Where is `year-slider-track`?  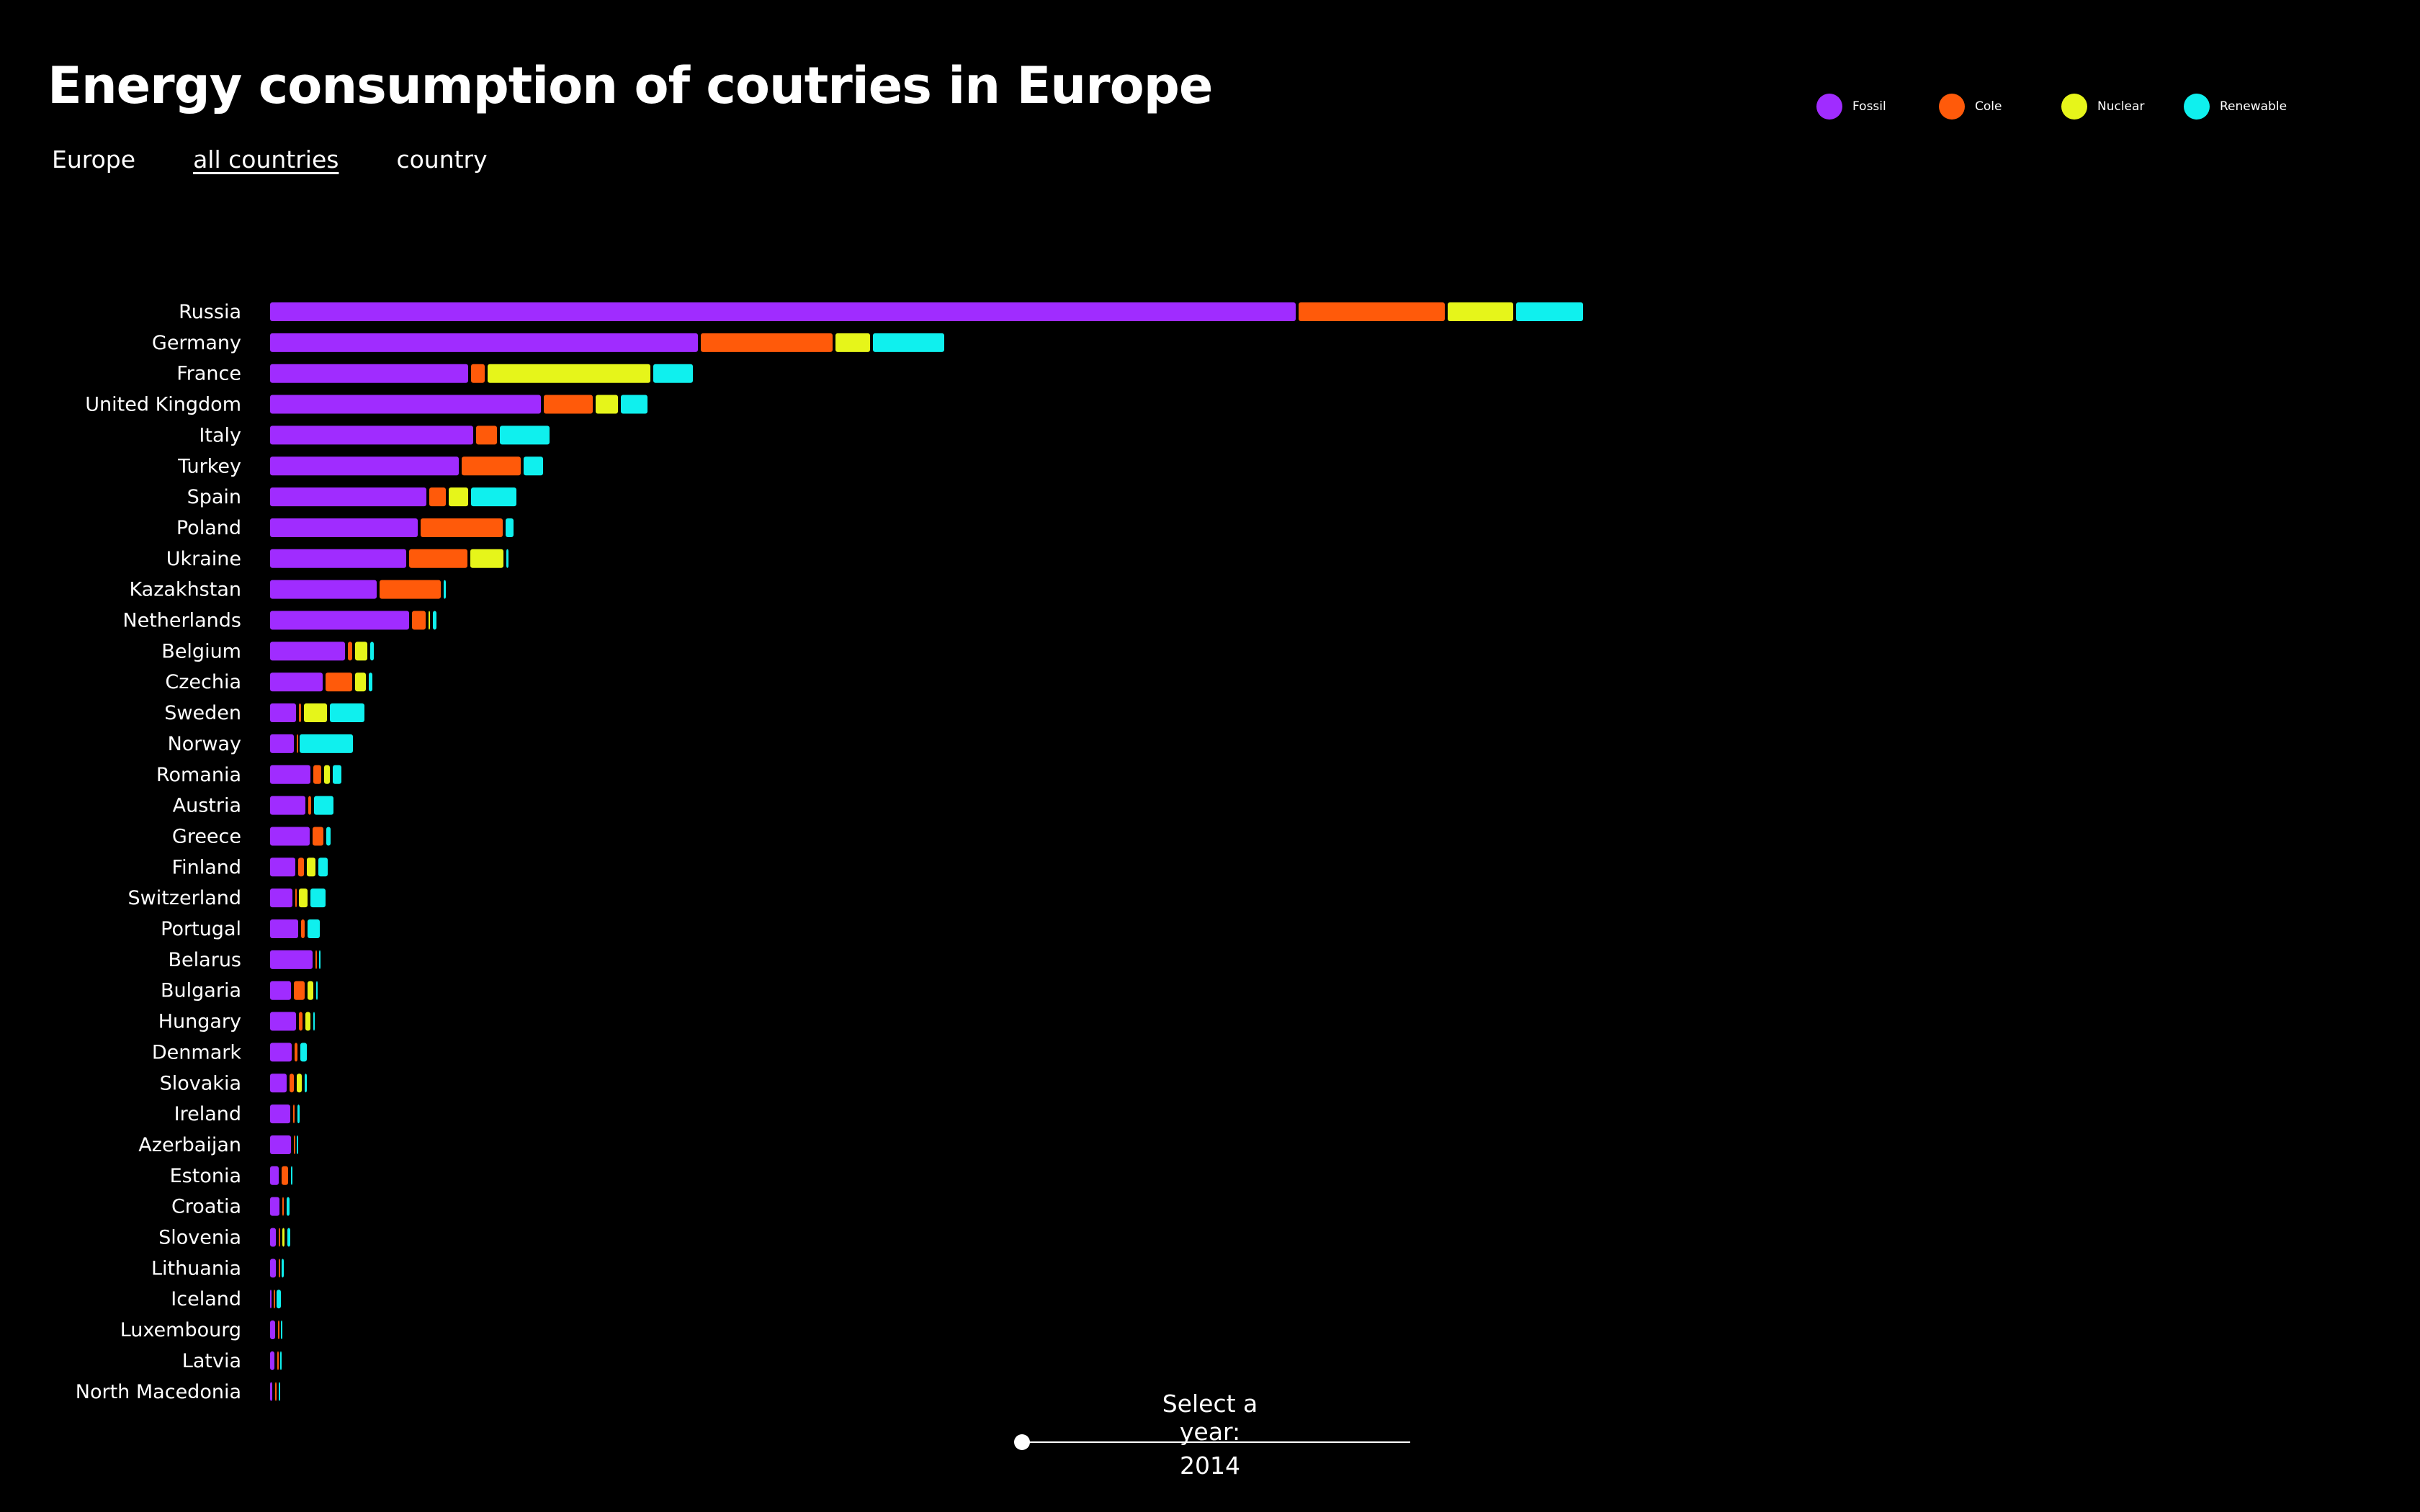 year-slider-track is located at coordinates (1215, 1442).